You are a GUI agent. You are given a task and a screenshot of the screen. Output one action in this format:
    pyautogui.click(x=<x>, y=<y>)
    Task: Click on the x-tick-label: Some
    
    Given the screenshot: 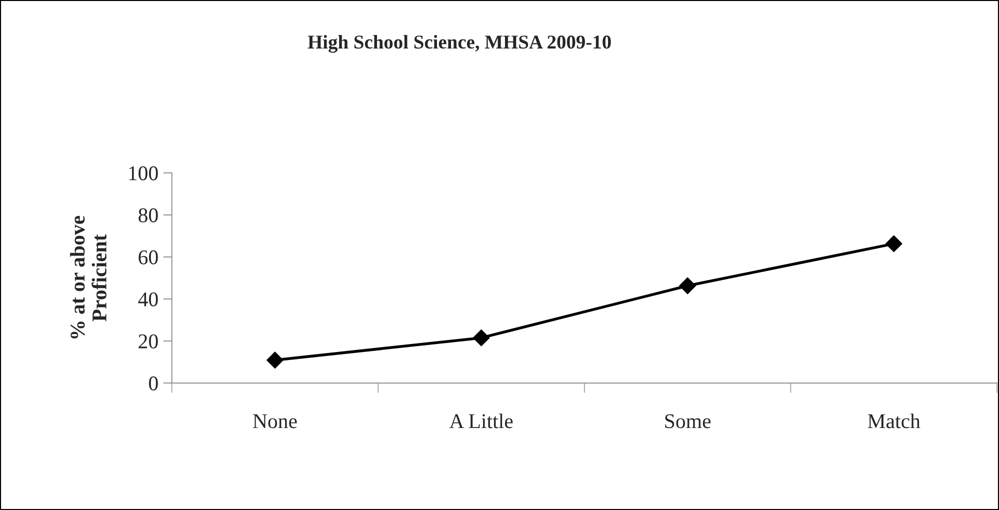 What is the action you would take?
    pyautogui.click(x=688, y=421)
    